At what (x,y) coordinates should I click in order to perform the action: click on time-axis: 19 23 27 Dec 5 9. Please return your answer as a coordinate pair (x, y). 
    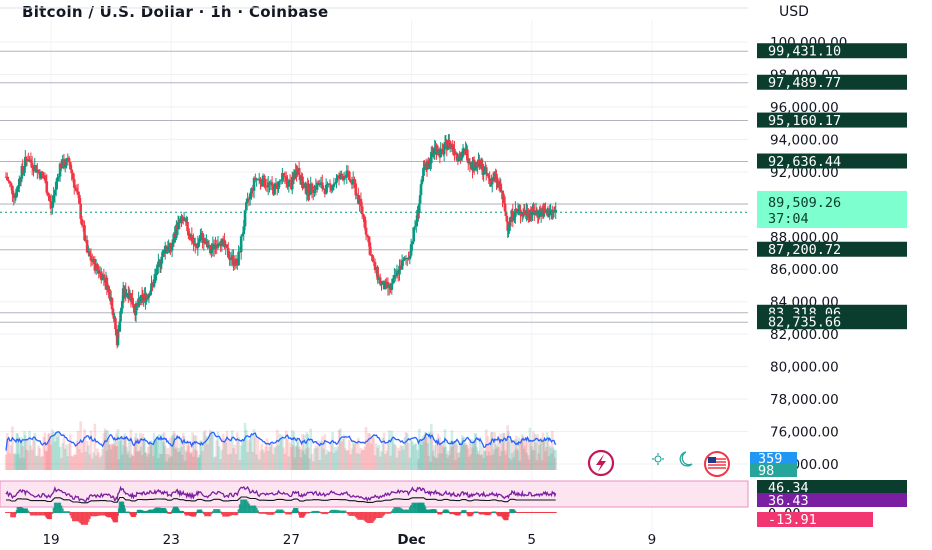
    Looking at the image, I should click on (349, 540).